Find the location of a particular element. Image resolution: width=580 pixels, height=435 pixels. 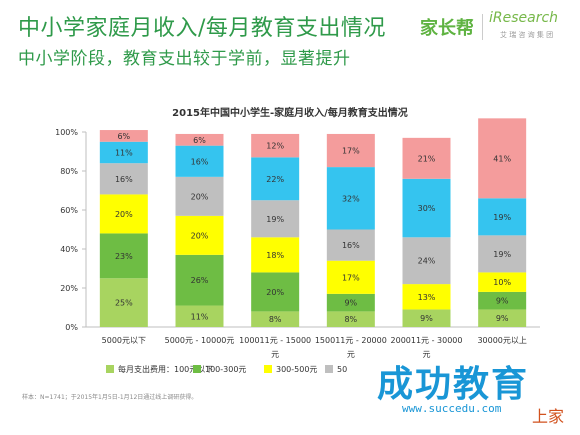

iresearch-logo: iResearch is located at coordinates (524, 18).